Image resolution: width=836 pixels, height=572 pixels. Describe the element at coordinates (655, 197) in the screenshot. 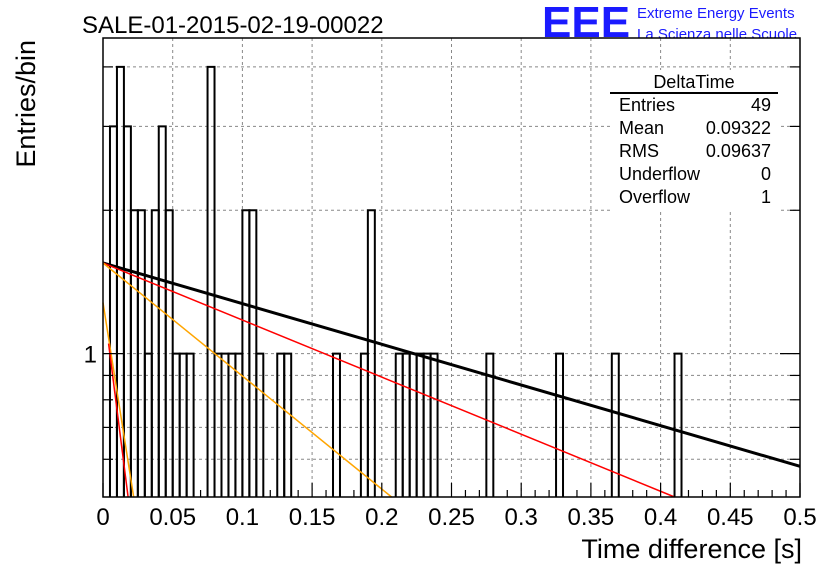

I see `stats-label: Overflow` at that location.